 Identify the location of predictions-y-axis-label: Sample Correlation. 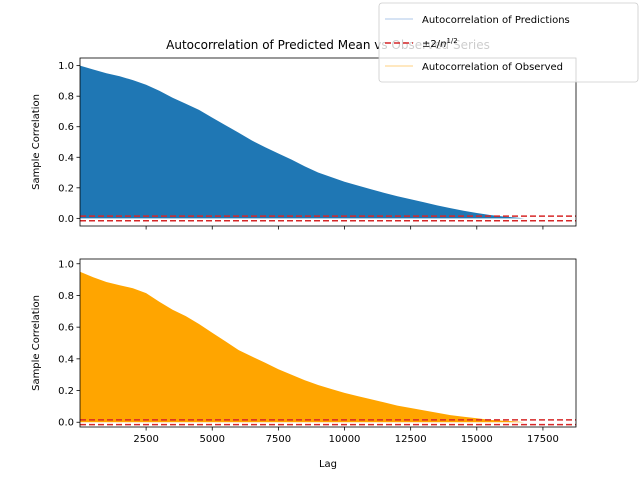
(36, 142).